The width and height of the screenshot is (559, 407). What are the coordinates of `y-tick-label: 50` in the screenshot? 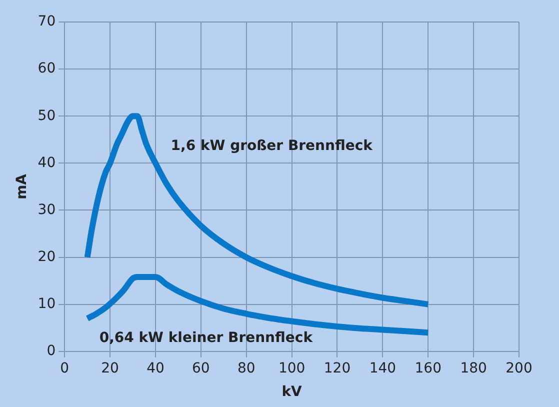 It's located at (47, 116).